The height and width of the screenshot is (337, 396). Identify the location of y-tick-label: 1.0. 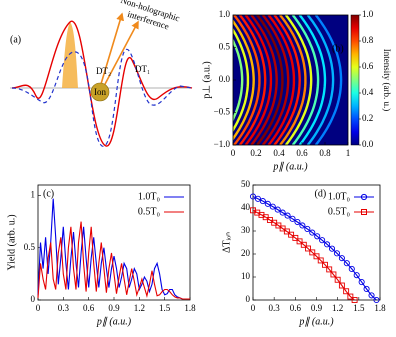
(225, 14).